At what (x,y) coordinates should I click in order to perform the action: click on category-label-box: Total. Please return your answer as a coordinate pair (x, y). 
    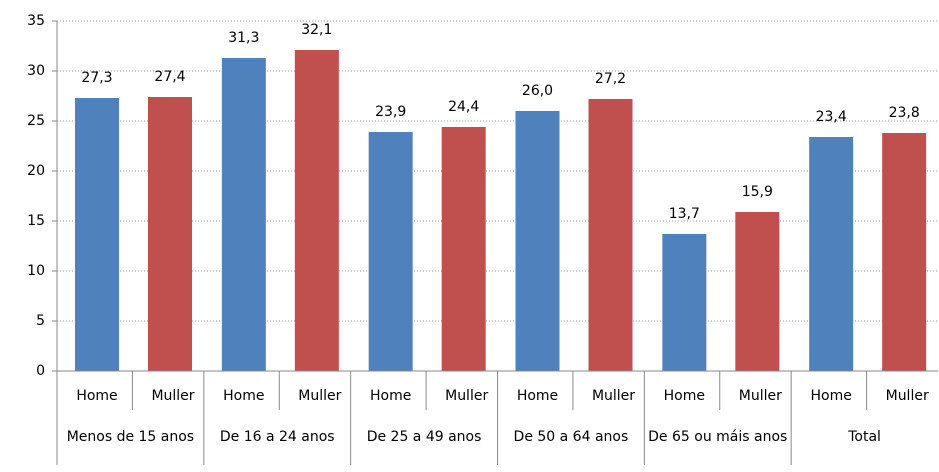
    Looking at the image, I should click on (864, 437).